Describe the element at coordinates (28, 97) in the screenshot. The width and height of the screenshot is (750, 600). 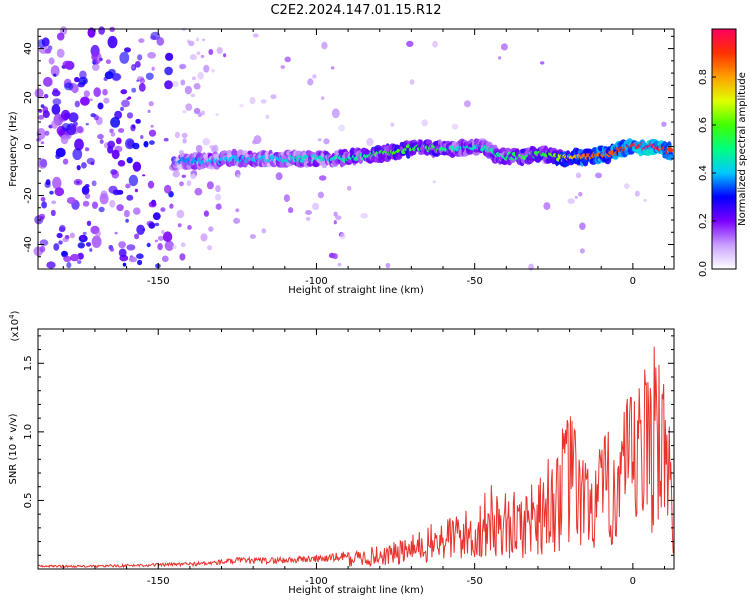
I see `y-tick-label: 20` at that location.